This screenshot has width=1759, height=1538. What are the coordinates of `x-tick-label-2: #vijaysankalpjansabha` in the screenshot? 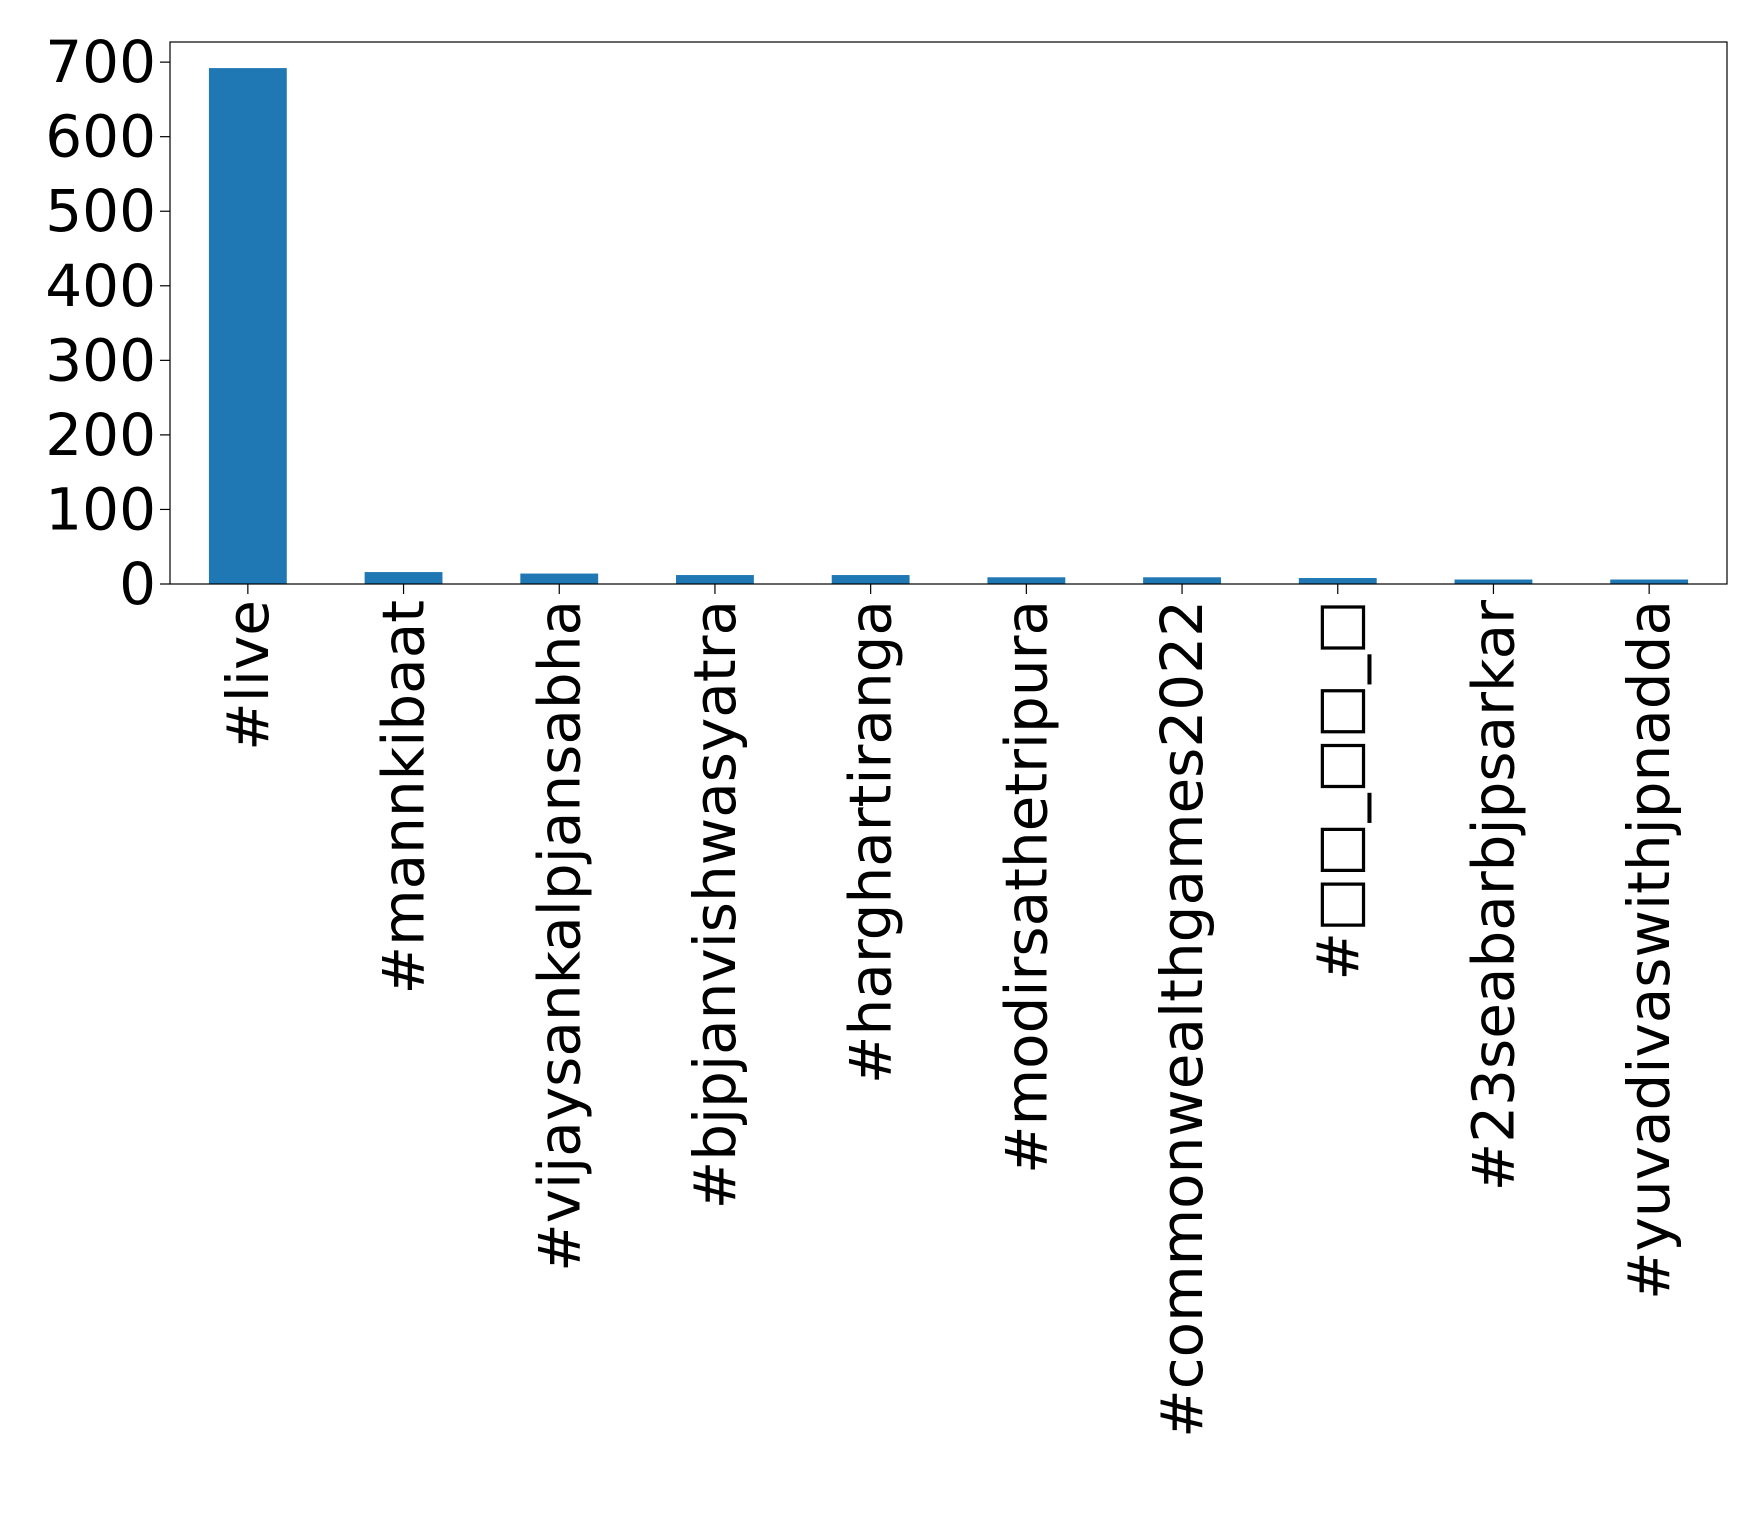 It's located at (559, 936).